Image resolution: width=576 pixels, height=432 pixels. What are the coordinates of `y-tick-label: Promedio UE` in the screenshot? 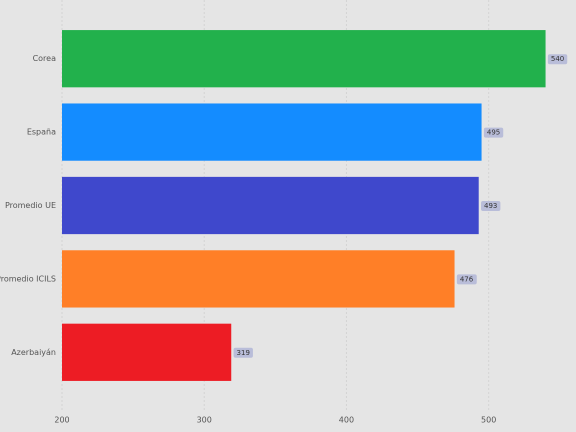 It's located at (30, 205).